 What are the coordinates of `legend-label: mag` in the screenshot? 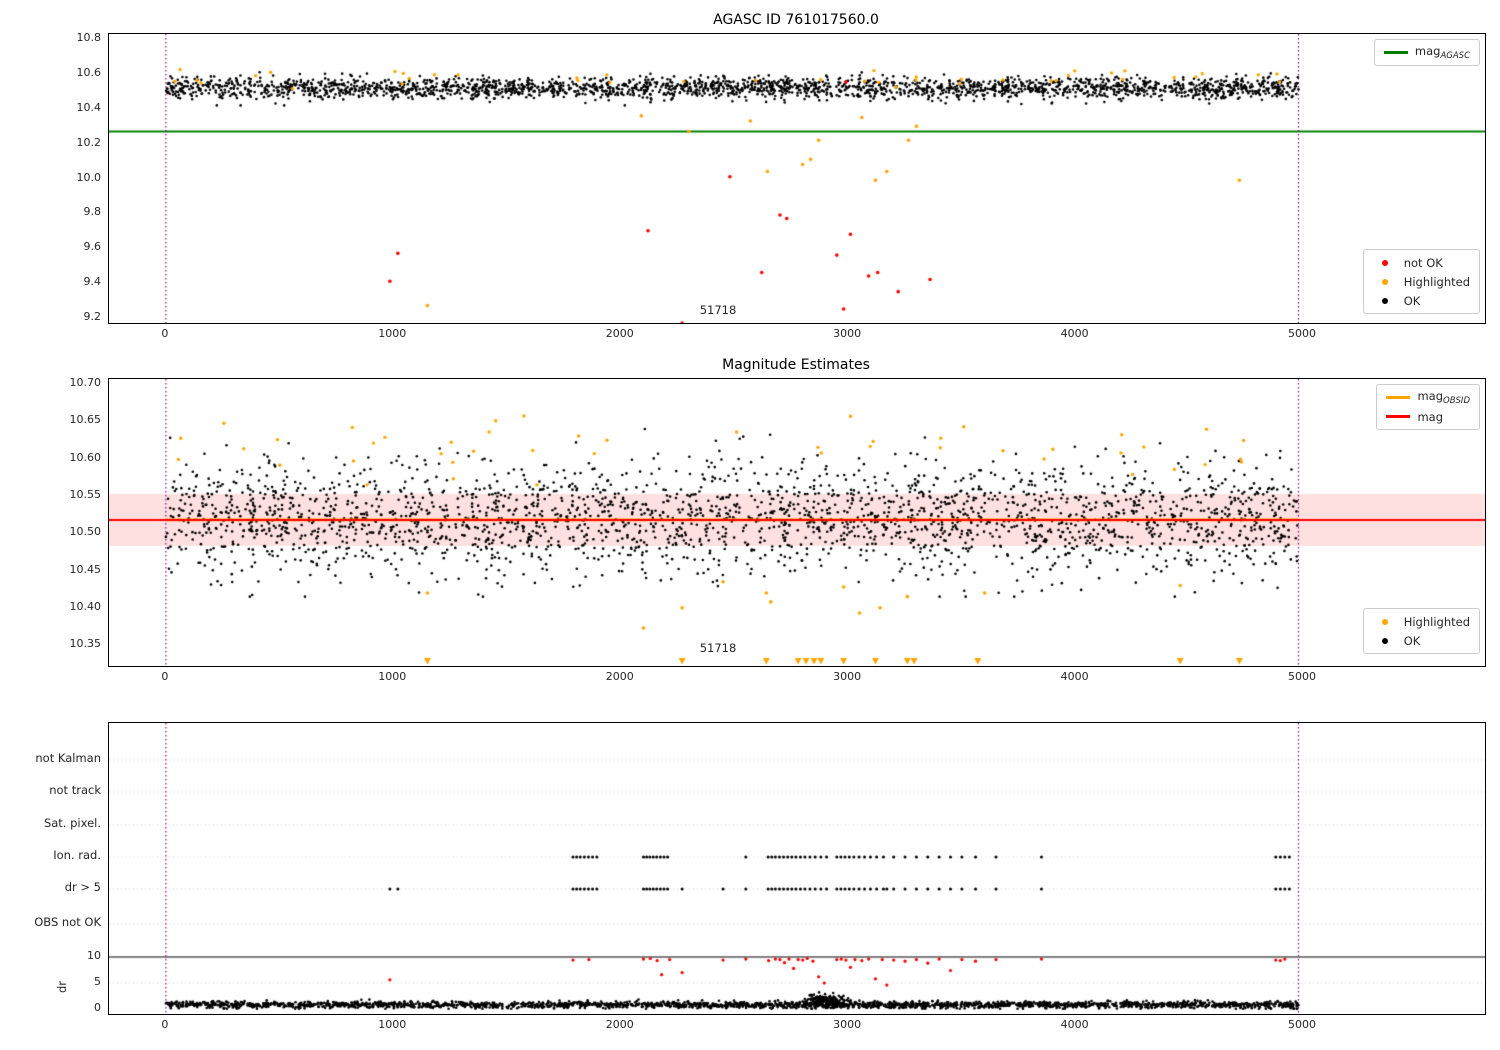 It's located at (1430, 416).